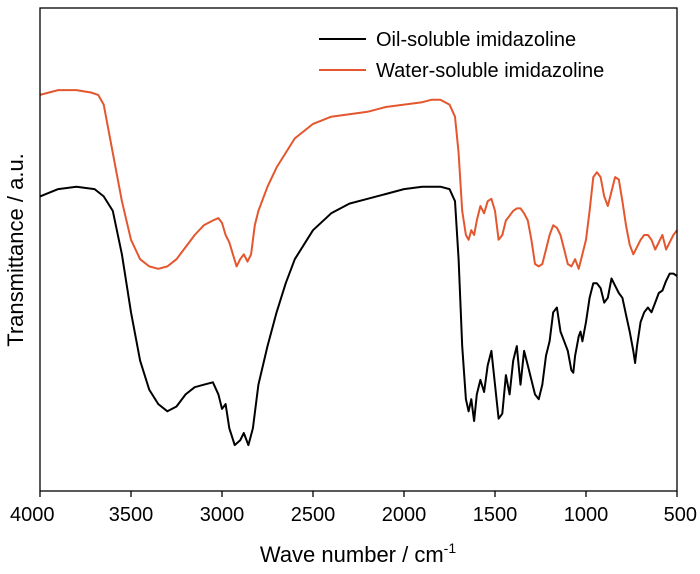 This screenshot has height=574, width=700. Describe the element at coordinates (15, 250) in the screenshot. I see `y-axis-title: Transmittance / a.u.` at that location.